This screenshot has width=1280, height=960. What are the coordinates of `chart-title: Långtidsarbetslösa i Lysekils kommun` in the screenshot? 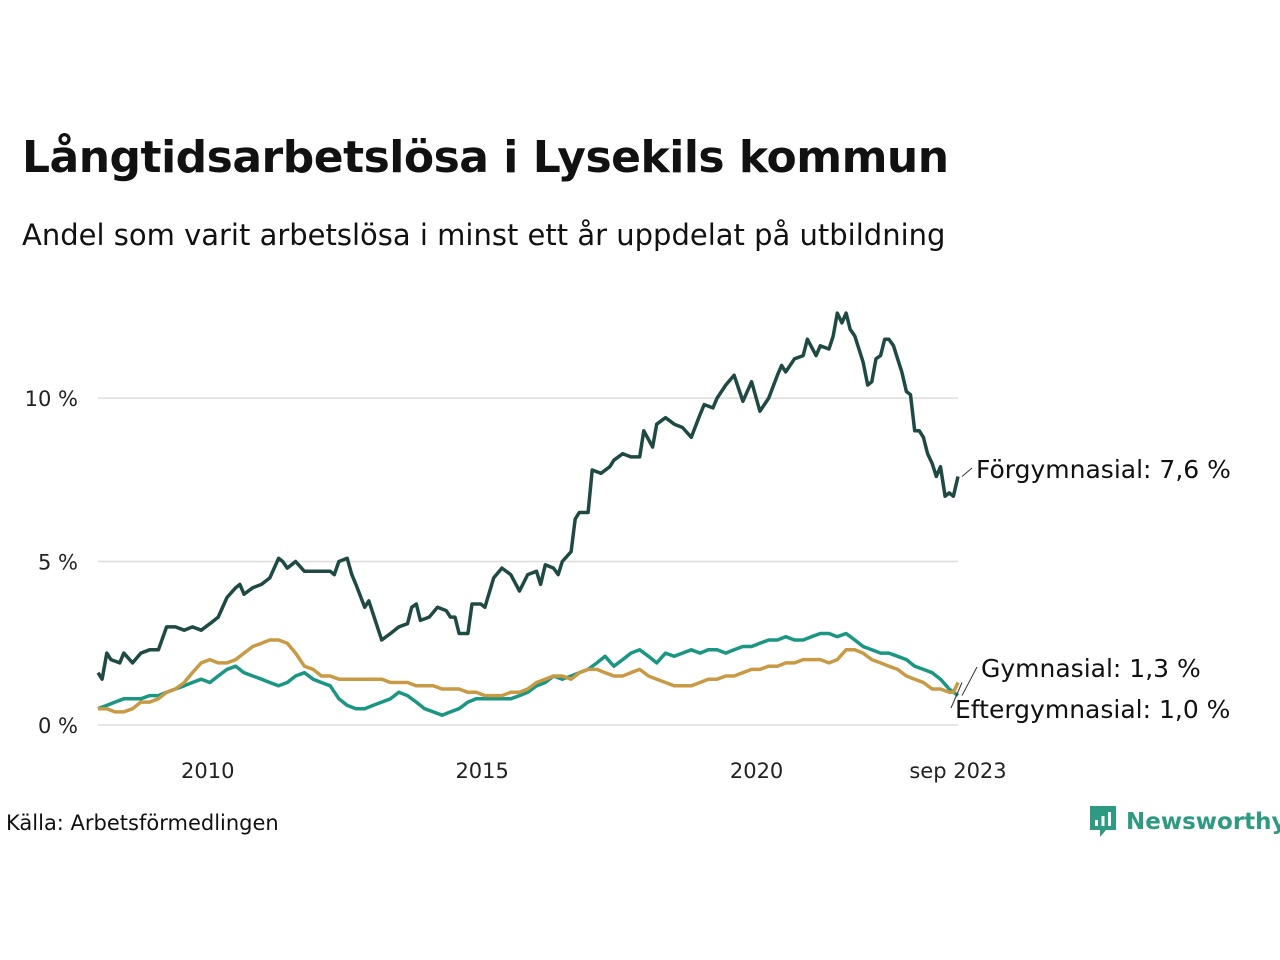 It's located at (485, 157).